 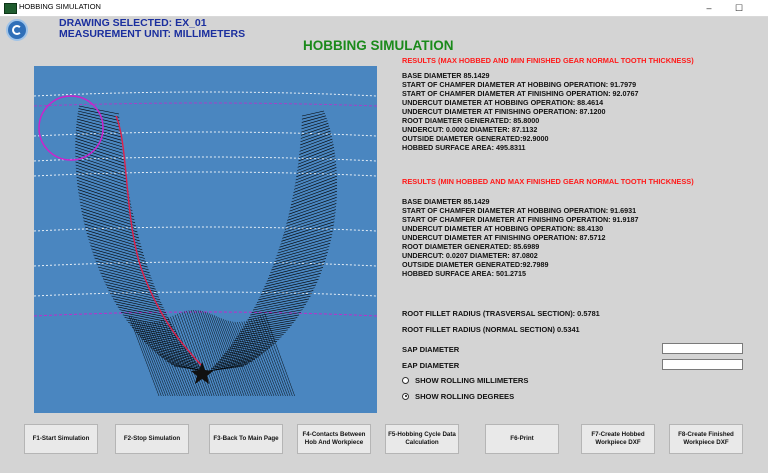 I want to click on minimize-button: –, so click(x=709, y=8).